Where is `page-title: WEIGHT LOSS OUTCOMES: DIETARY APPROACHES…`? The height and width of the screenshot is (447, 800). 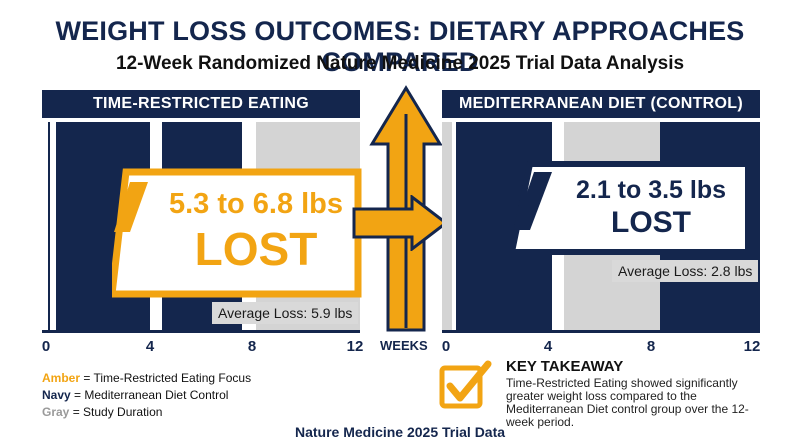 page-title: WEIGHT LOSS OUTCOMES: DIETARY APPROACHES… is located at coordinates (400, 46).